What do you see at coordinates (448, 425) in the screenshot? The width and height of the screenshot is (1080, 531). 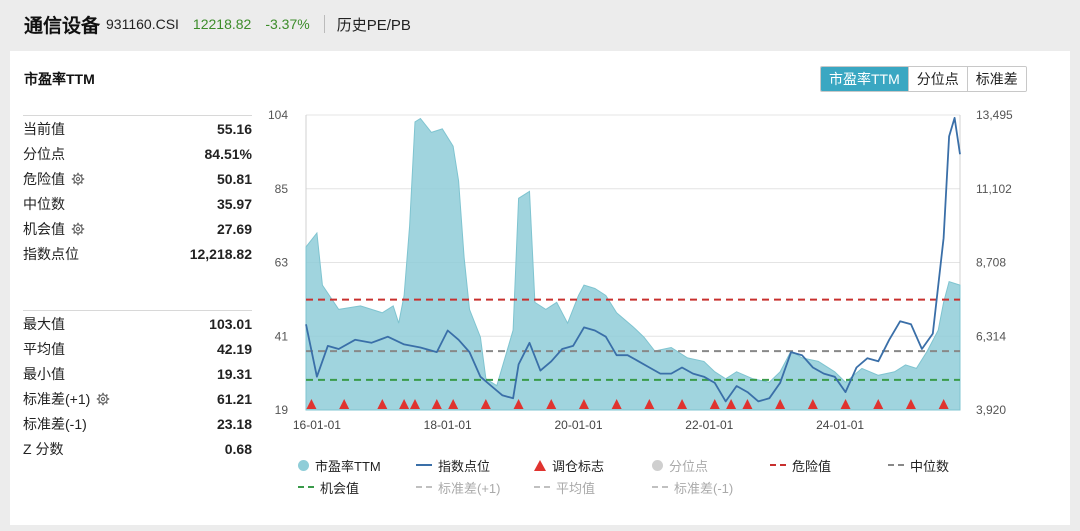 I see `x-tick: 18-01-01` at bounding box center [448, 425].